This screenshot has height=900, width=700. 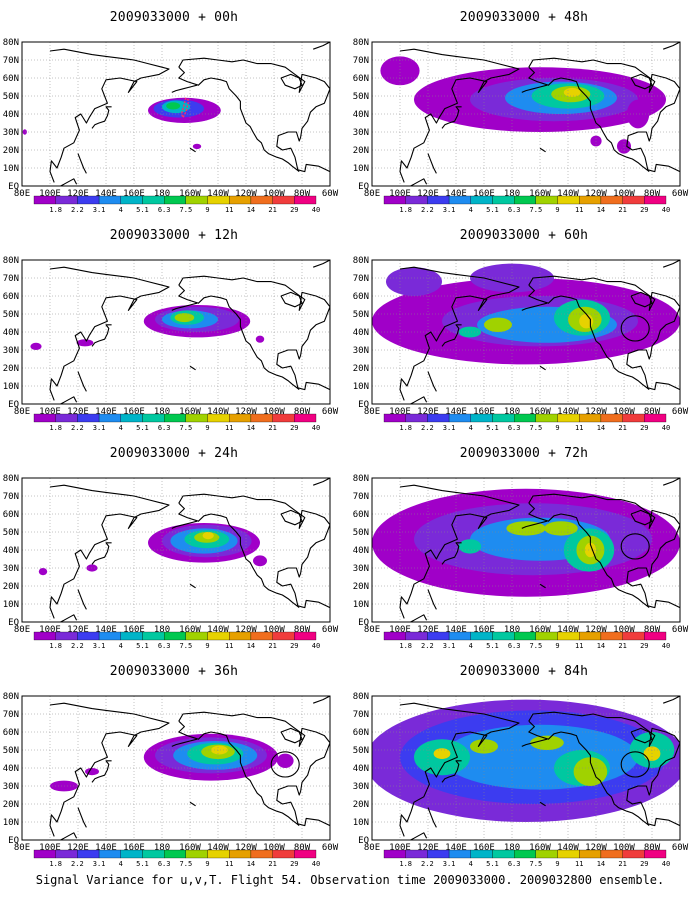 What do you see at coordinates (372, 412) in the screenshot?
I see `longitude-label: 80E` at bounding box center [372, 412].